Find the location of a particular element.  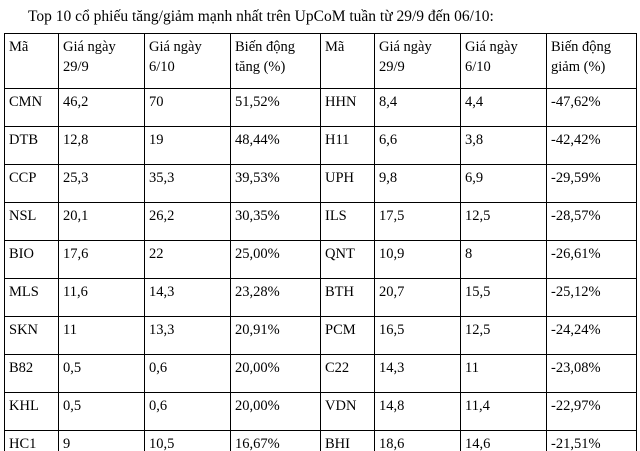

table-cell: 13,3 is located at coordinates (187, 336).